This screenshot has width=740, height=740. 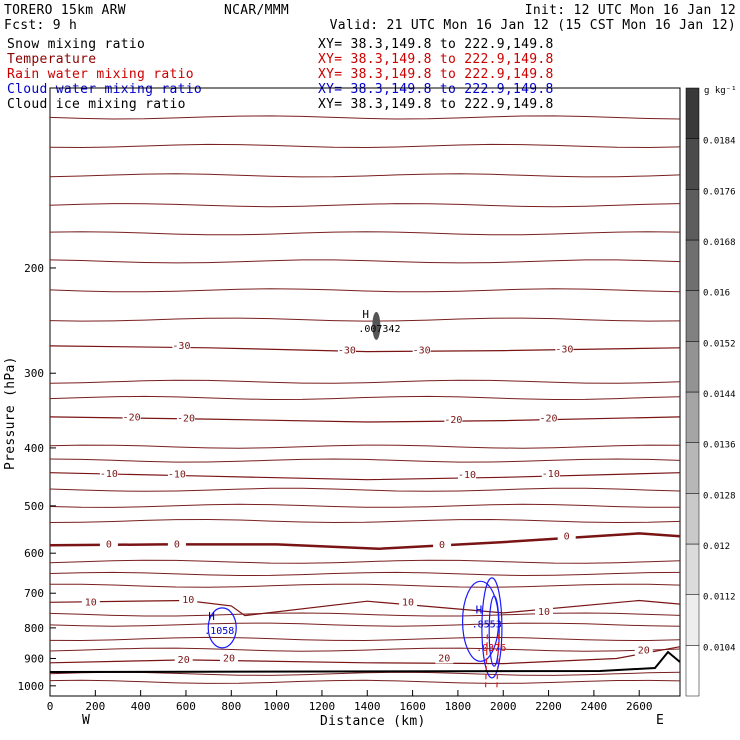 What do you see at coordinates (34, 658) in the screenshot?
I see `y-tick-label: 900` at bounding box center [34, 658].